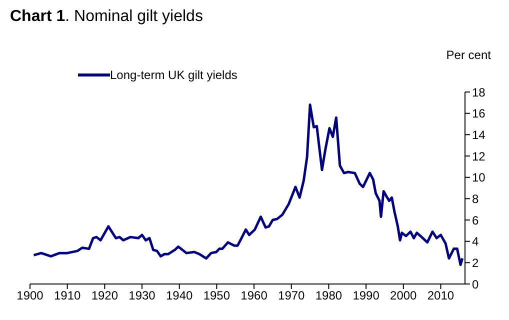 The image size is (509, 320). Describe the element at coordinates (475, 220) in the screenshot. I see `y-tick-label: 6` at that location.